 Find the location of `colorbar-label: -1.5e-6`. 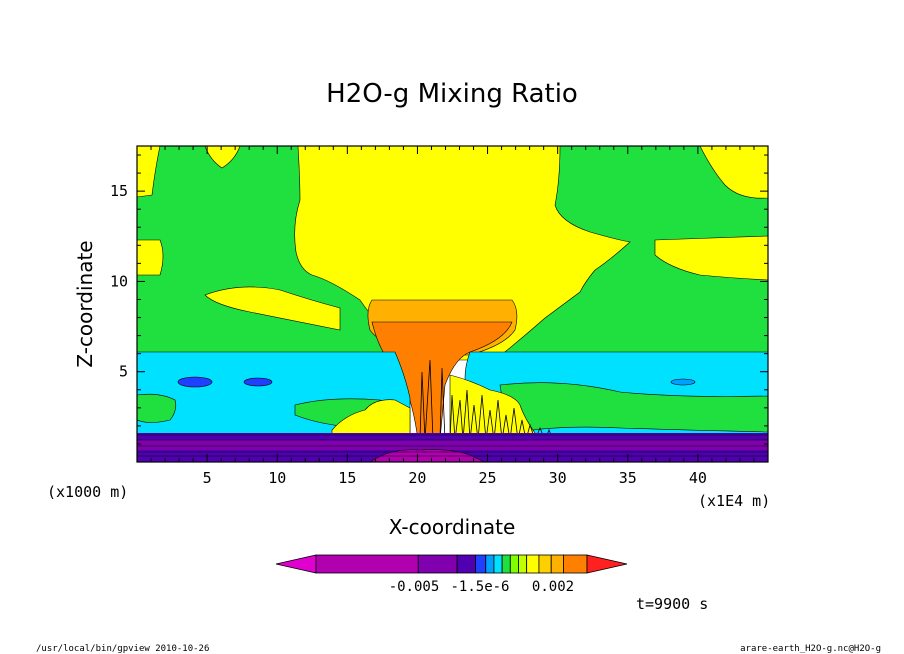

colorbar-label: -1.5e-6 is located at coordinates (479, 587).